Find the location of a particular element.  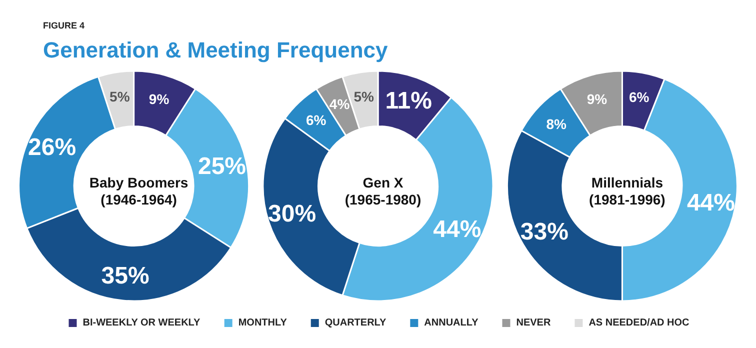

slice-label: Millennials (1981-1996) is located at coordinates (627, 191).